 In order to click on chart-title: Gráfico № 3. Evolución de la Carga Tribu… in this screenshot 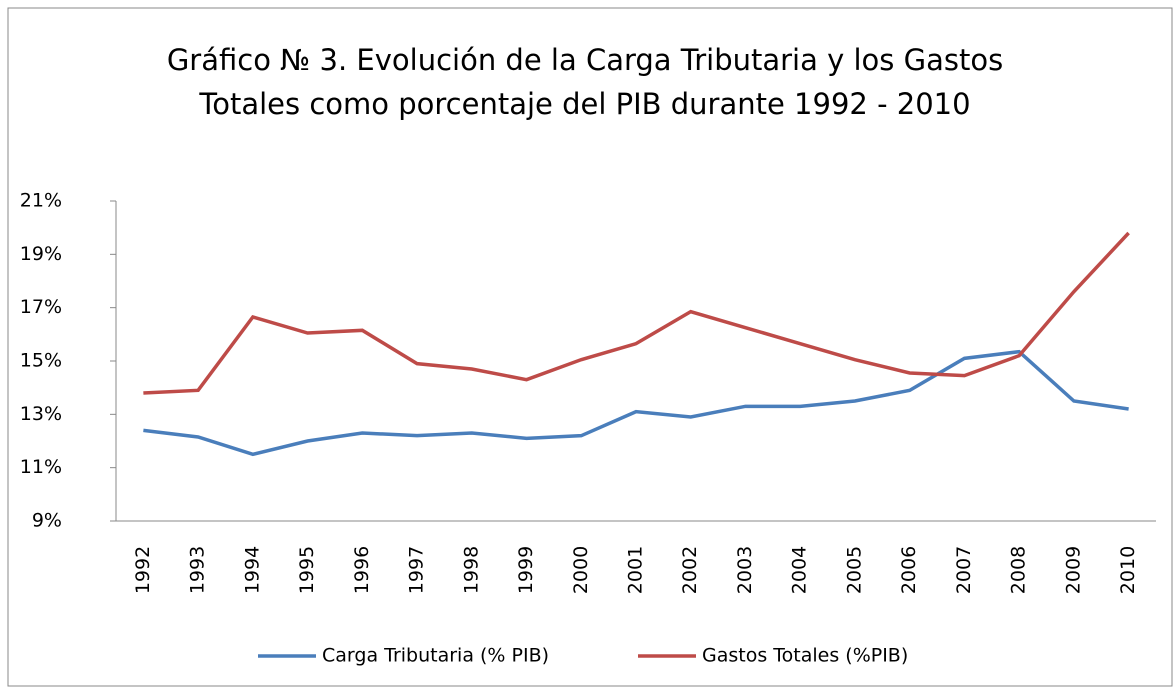, I will do `click(585, 82)`.